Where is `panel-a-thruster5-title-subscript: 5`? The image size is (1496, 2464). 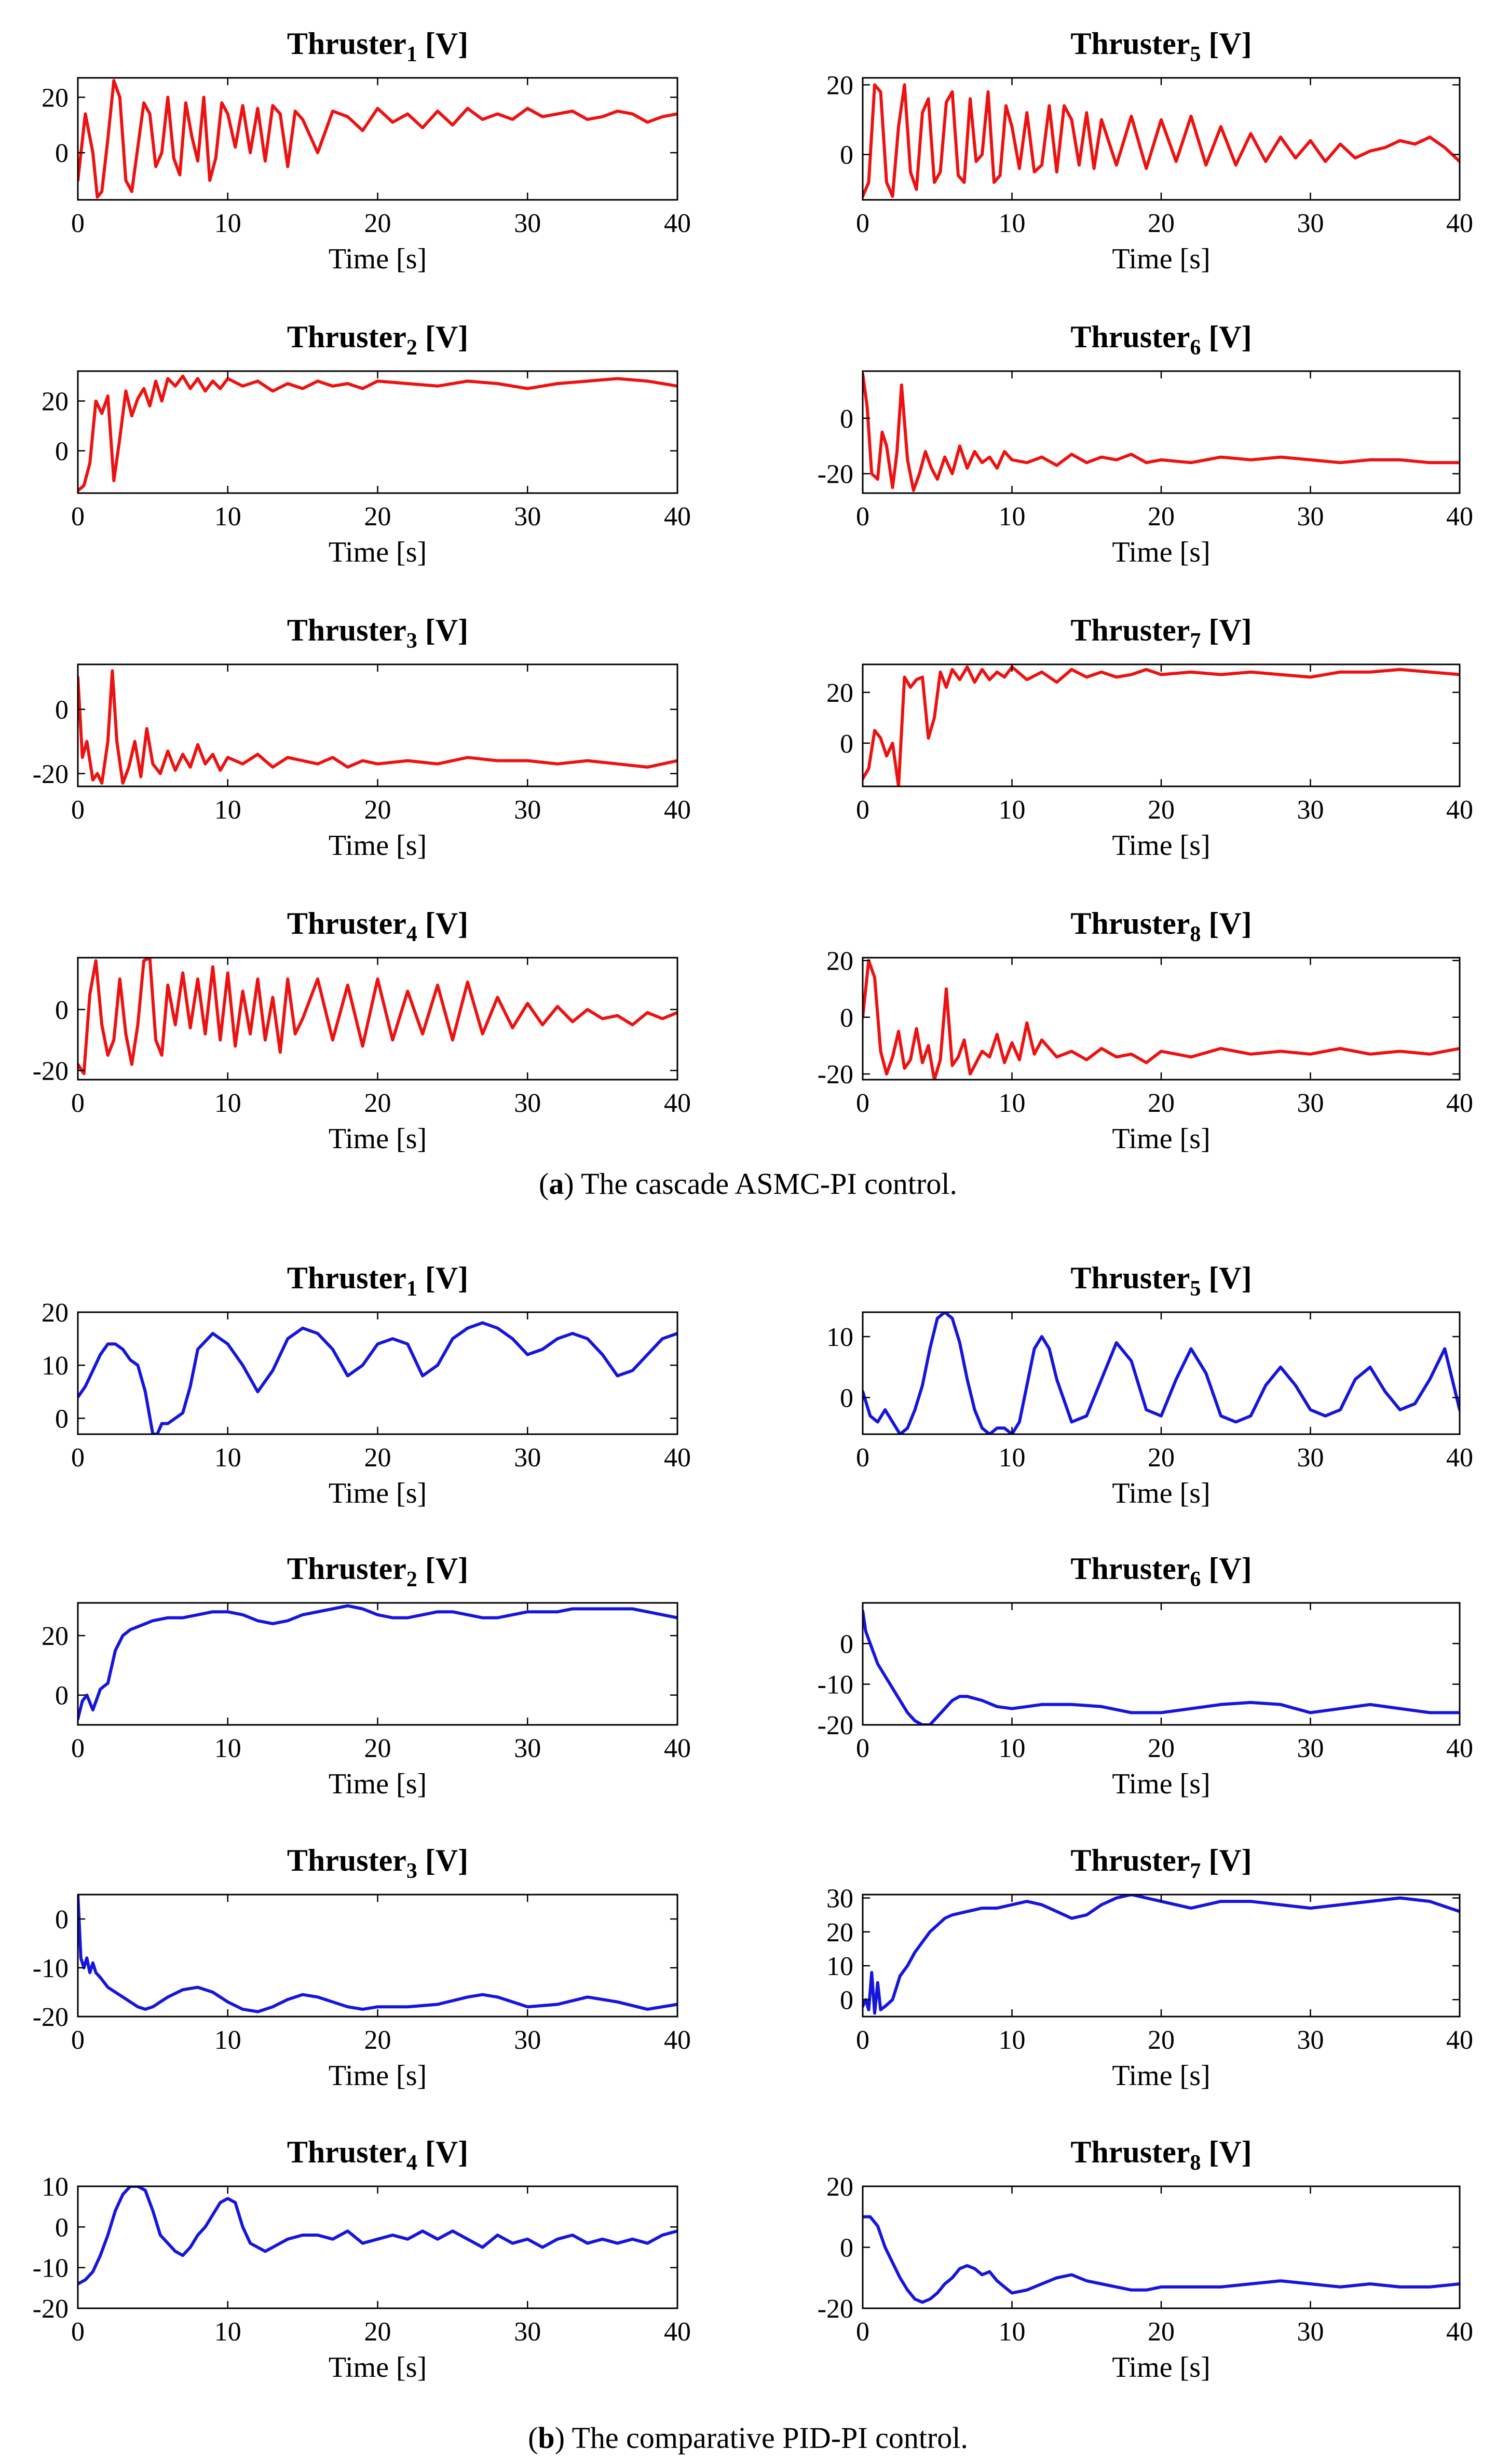
panel-a-thruster5-title-subscript: 5 is located at coordinates (1195, 54).